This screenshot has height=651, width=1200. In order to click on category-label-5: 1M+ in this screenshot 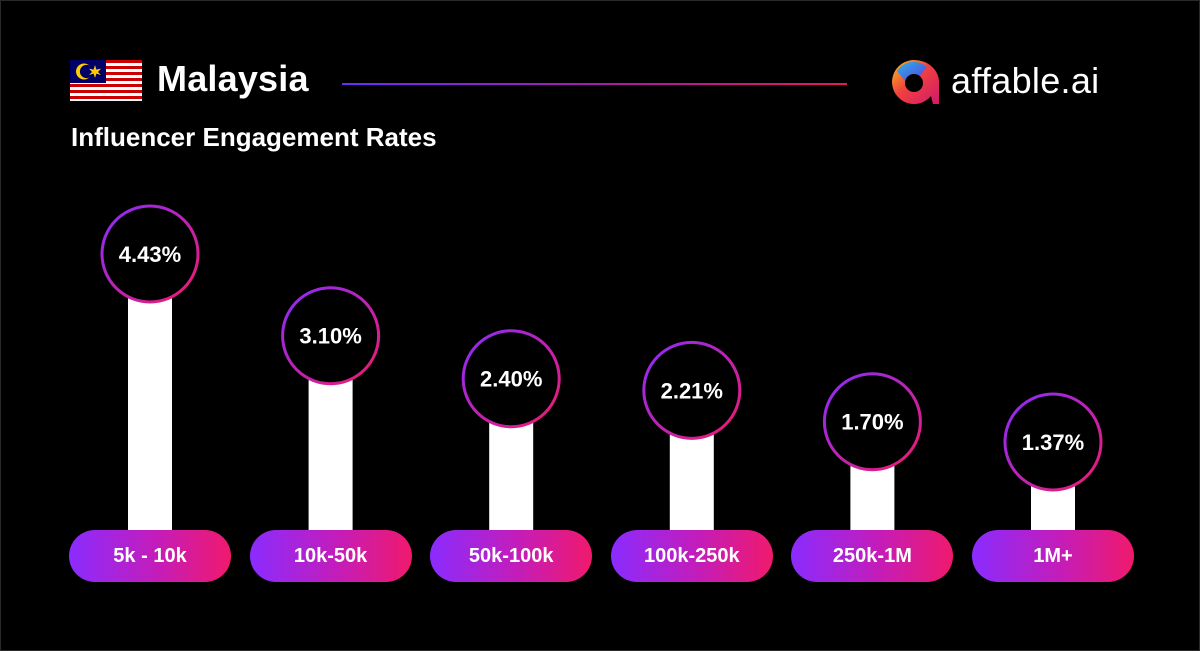, I will do `click(1053, 556)`.